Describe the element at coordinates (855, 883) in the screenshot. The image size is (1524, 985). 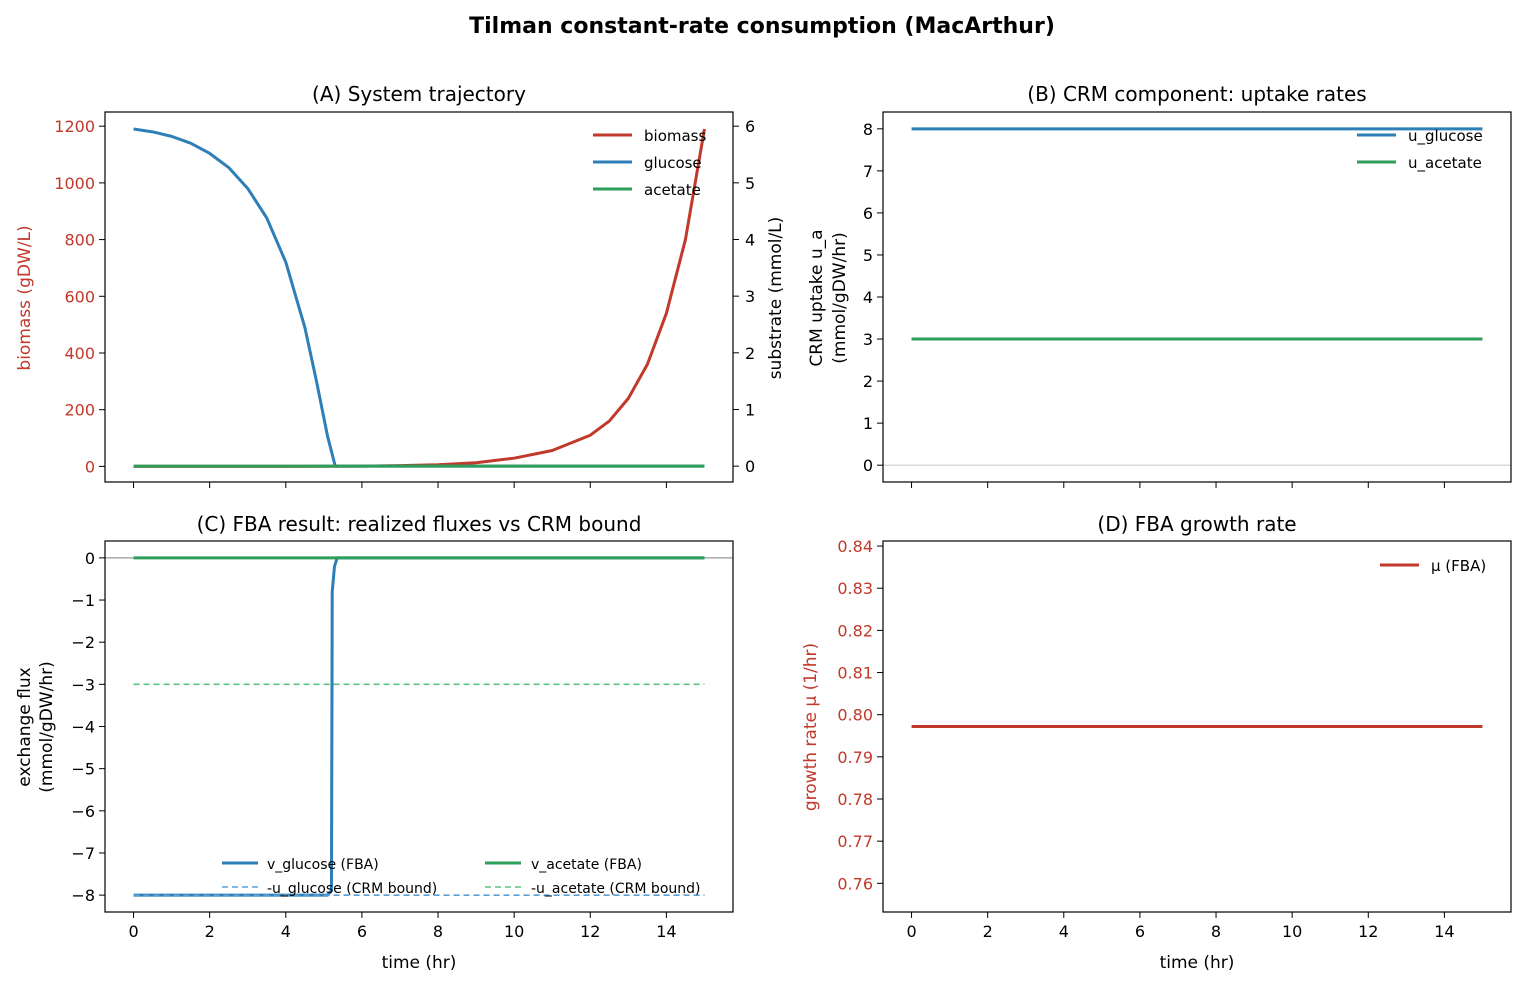
I see `panel-d-ytick-label: 0.76` at that location.